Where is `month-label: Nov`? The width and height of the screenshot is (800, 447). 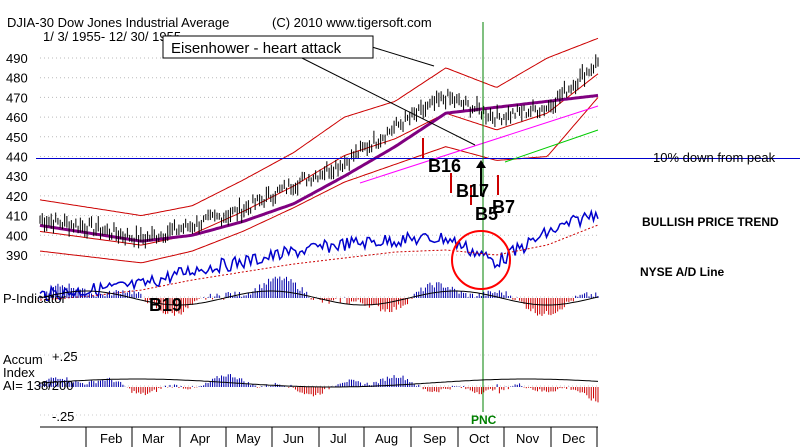 month-label: Nov is located at coordinates (528, 438).